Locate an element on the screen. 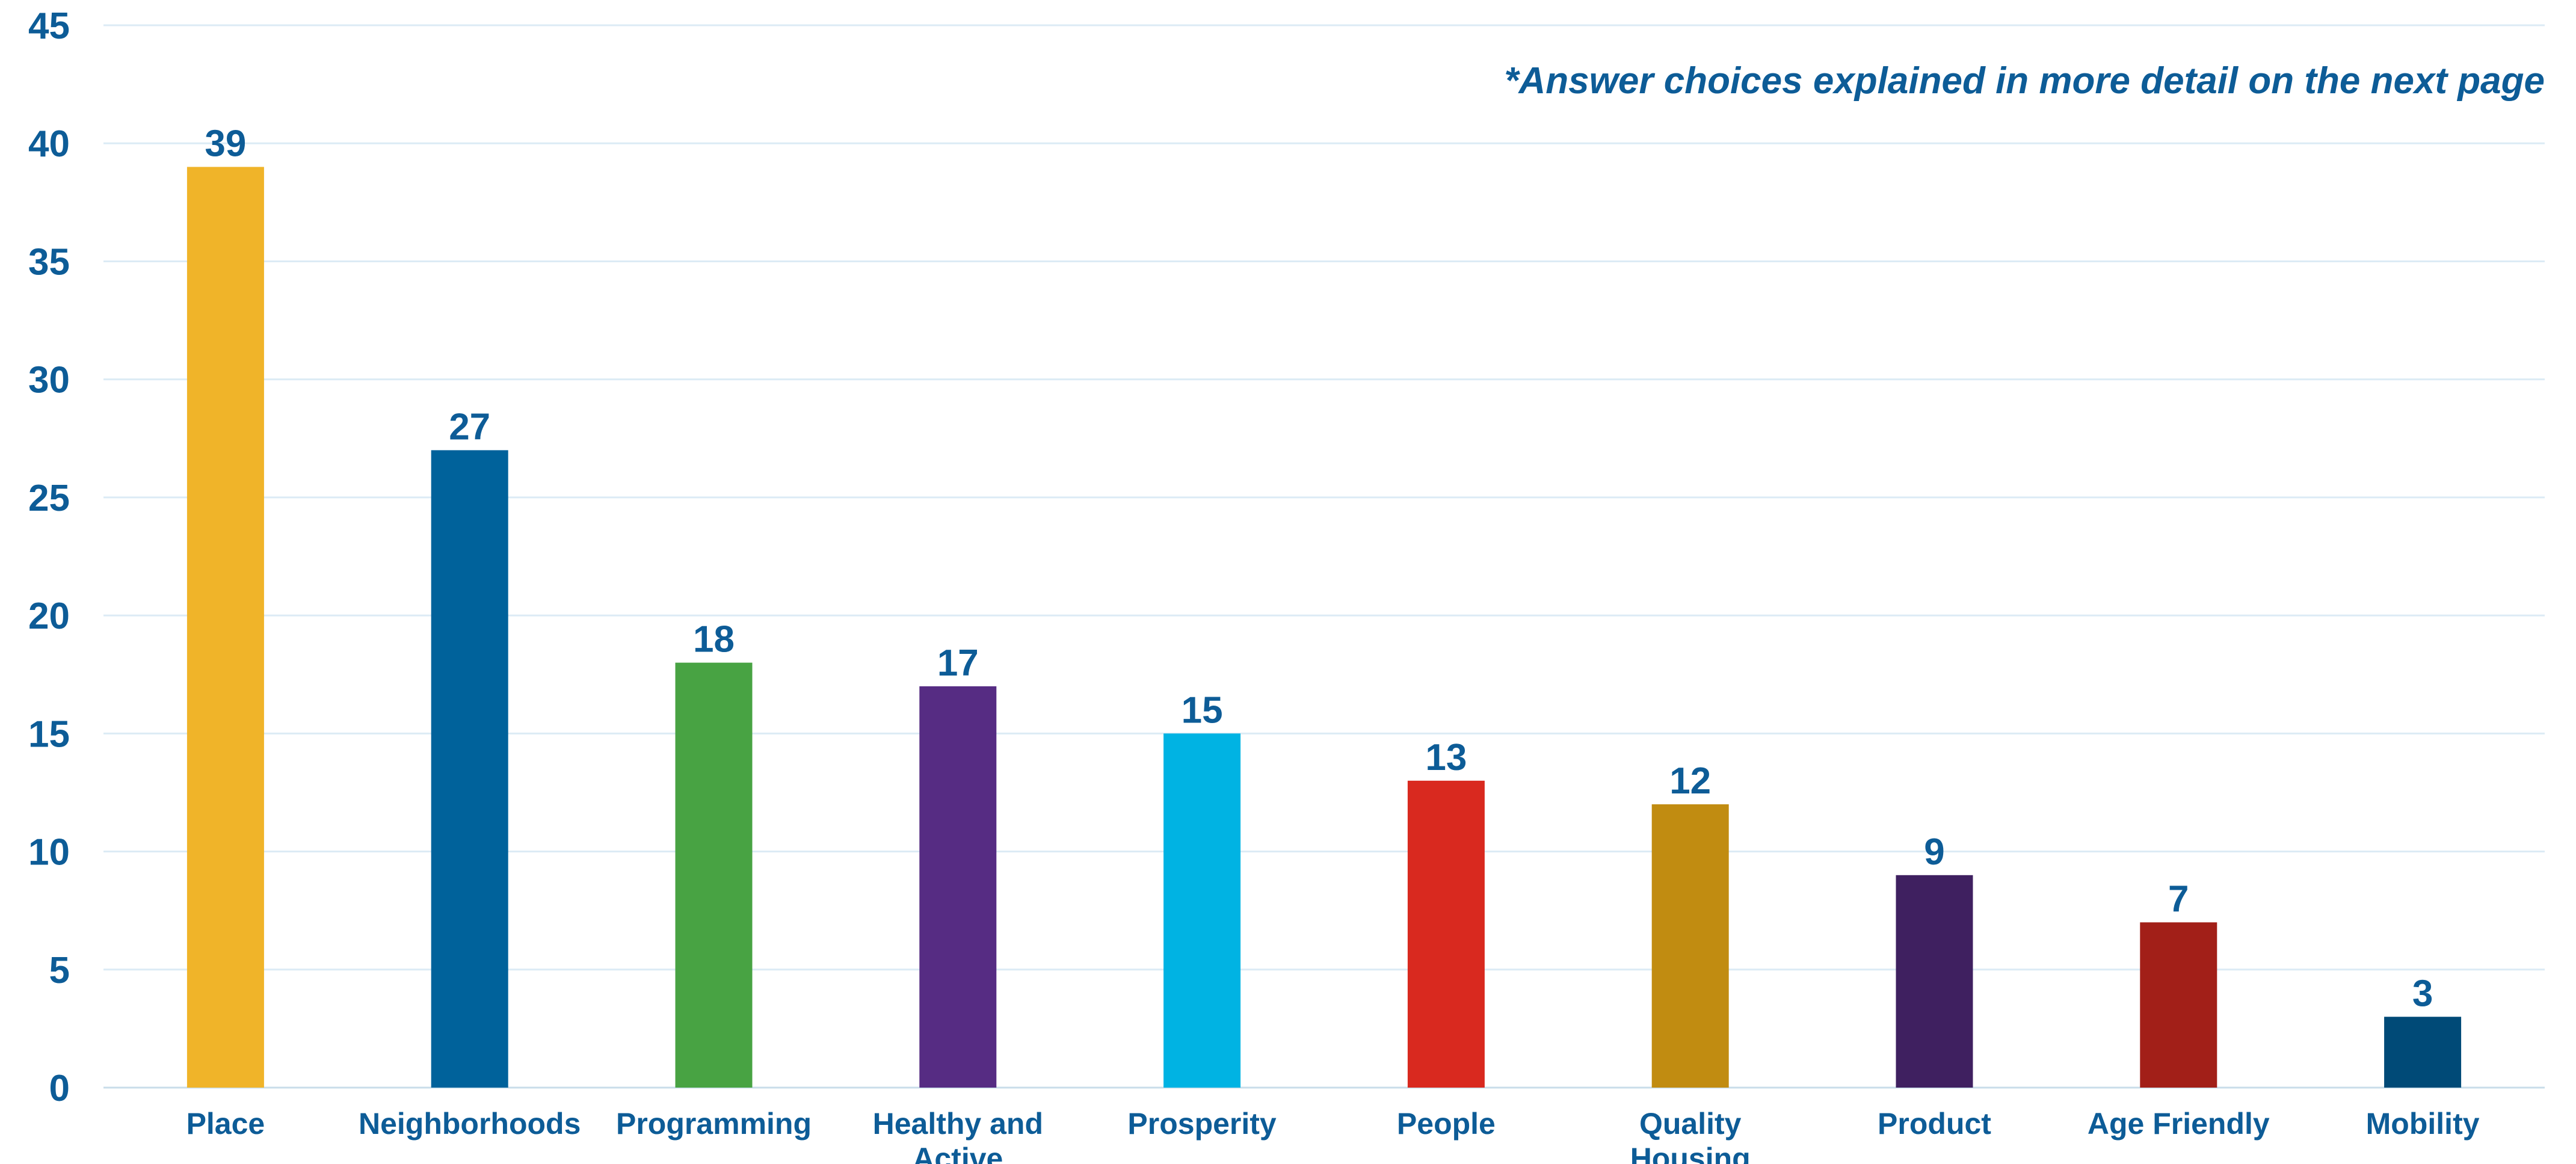  data-label: 12 is located at coordinates (1690, 781).